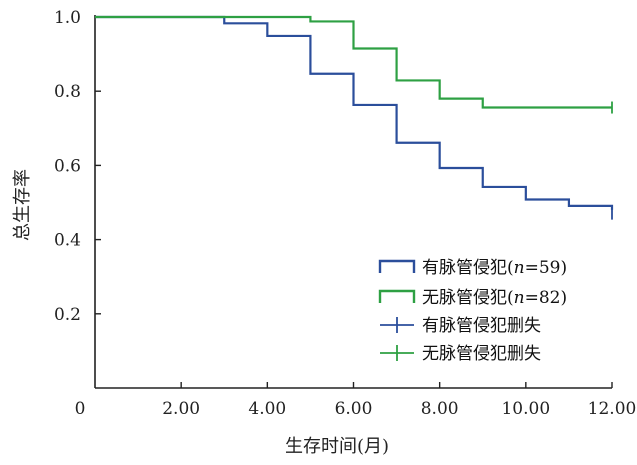 The height and width of the screenshot is (465, 637). What do you see at coordinates (354, 409) in the screenshot?
I see `x-tick-label: 6.00` at bounding box center [354, 409].